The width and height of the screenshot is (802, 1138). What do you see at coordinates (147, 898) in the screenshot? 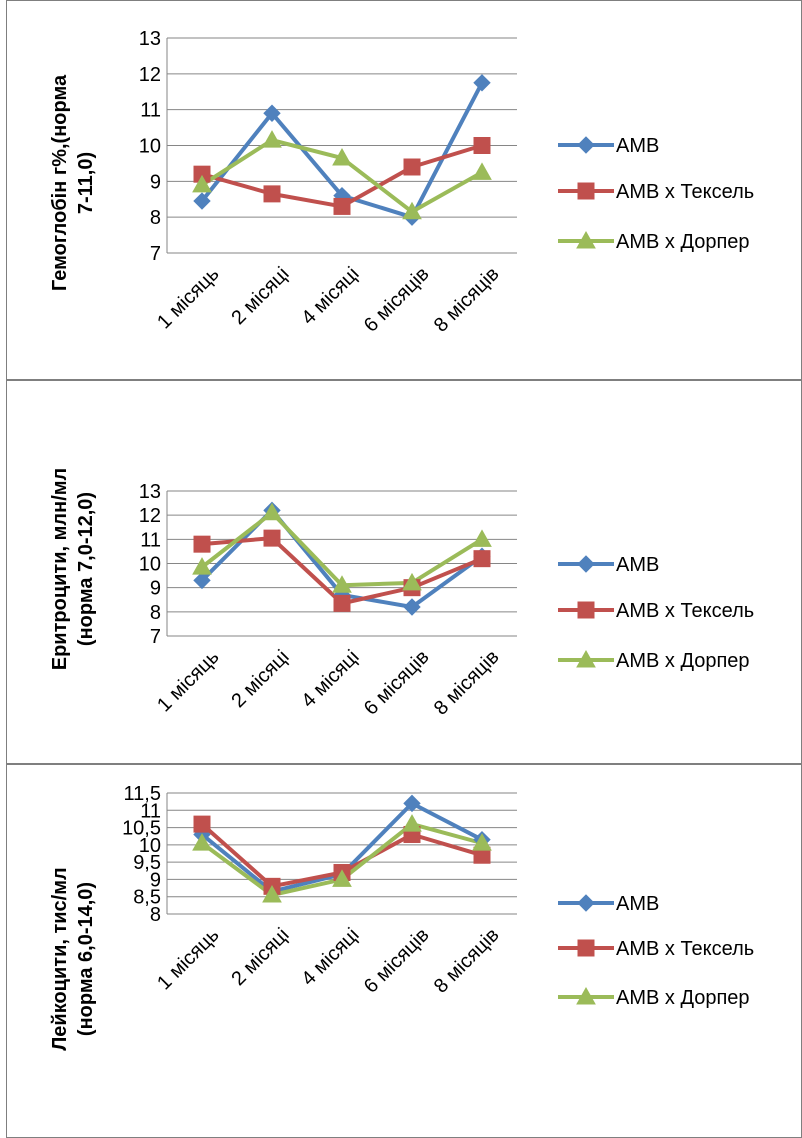
I see `y-tick-label: 8,5` at bounding box center [147, 898].